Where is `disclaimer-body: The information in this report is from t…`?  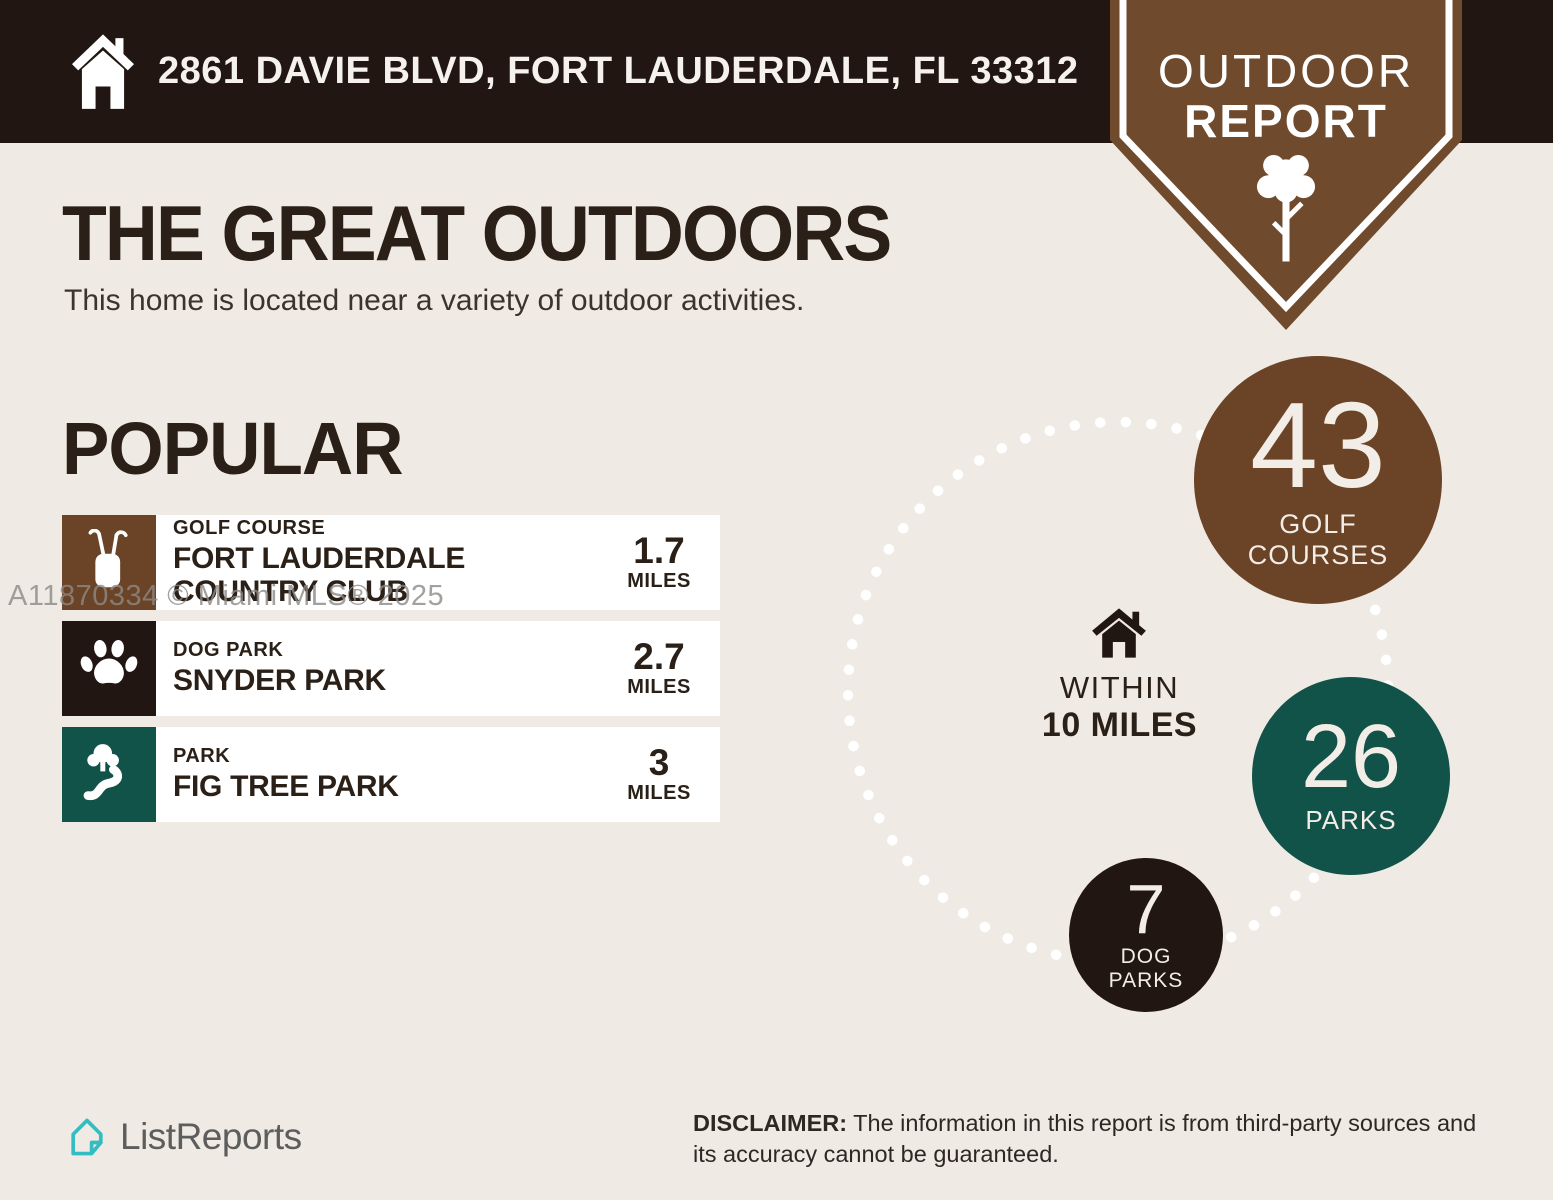
disclaimer-body: The information in this report is from t… is located at coordinates (1085, 1139).